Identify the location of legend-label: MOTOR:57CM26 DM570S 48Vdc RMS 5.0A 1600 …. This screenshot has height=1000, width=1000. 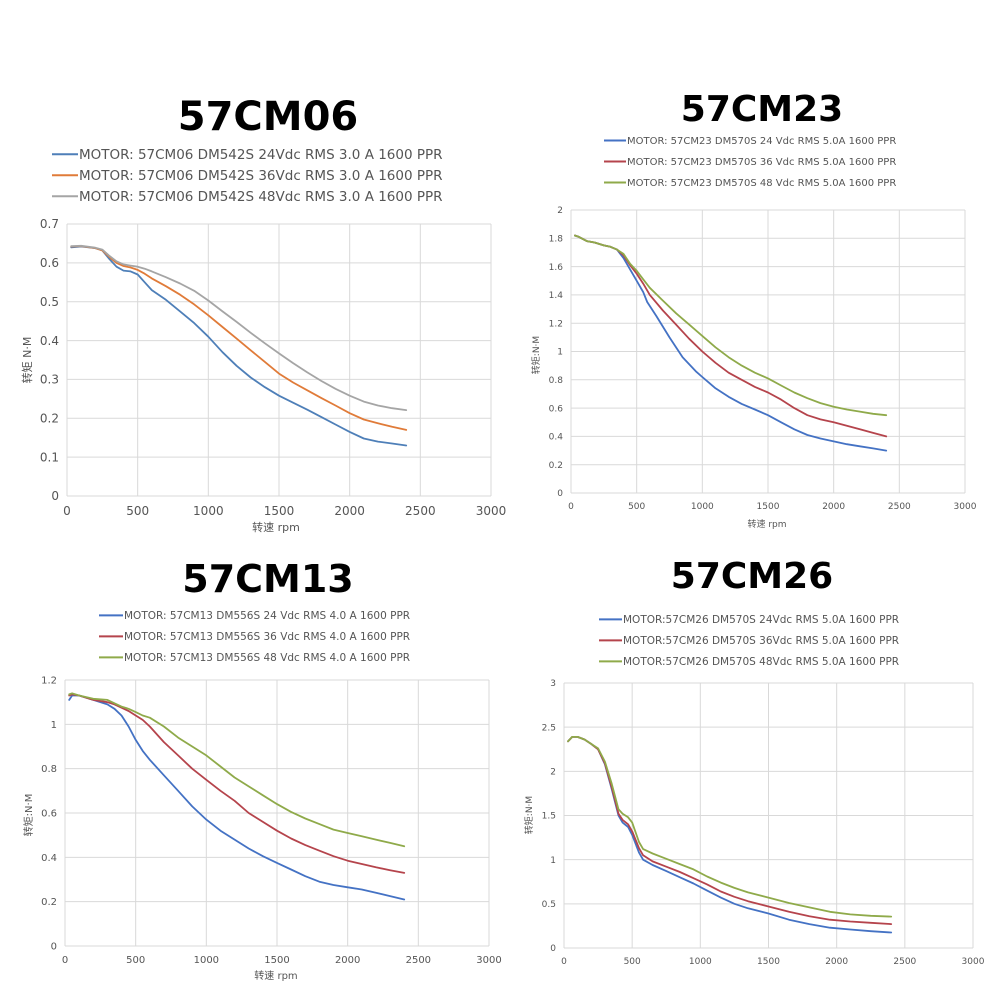
(761, 662).